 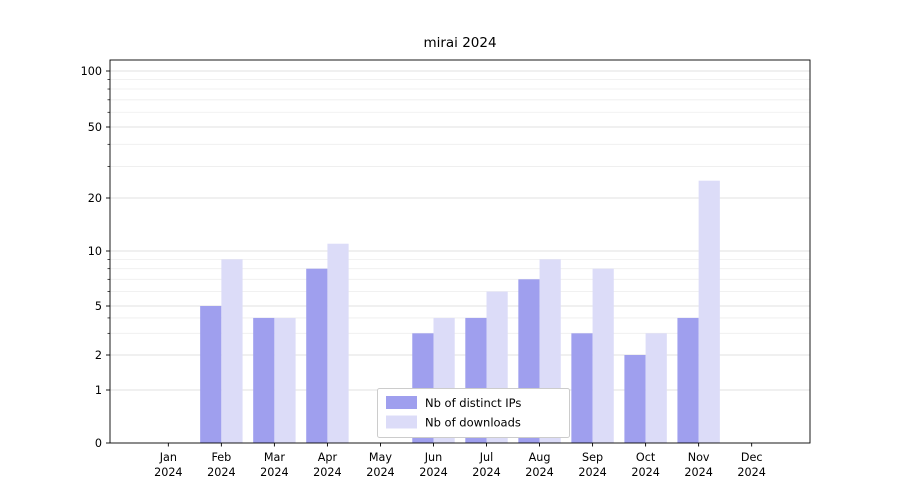 What do you see at coordinates (98, 306) in the screenshot?
I see `y-tick-label: 5` at bounding box center [98, 306].